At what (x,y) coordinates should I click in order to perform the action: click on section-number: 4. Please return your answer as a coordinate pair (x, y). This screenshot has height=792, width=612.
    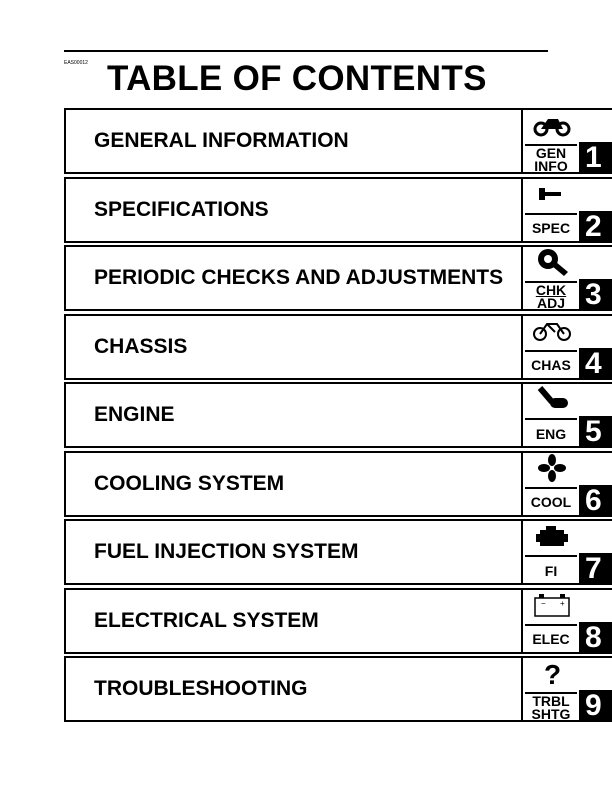
    Looking at the image, I should click on (595, 363).